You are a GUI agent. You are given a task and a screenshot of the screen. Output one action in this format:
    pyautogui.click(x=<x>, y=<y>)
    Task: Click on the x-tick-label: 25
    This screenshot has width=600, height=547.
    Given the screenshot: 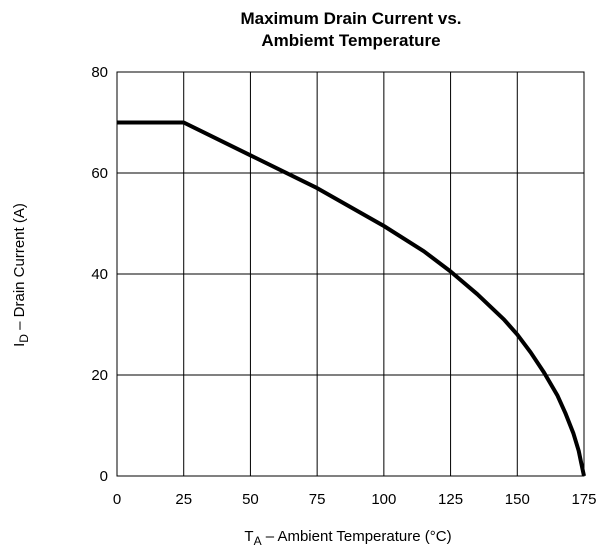 What is the action you would take?
    pyautogui.click(x=183, y=499)
    